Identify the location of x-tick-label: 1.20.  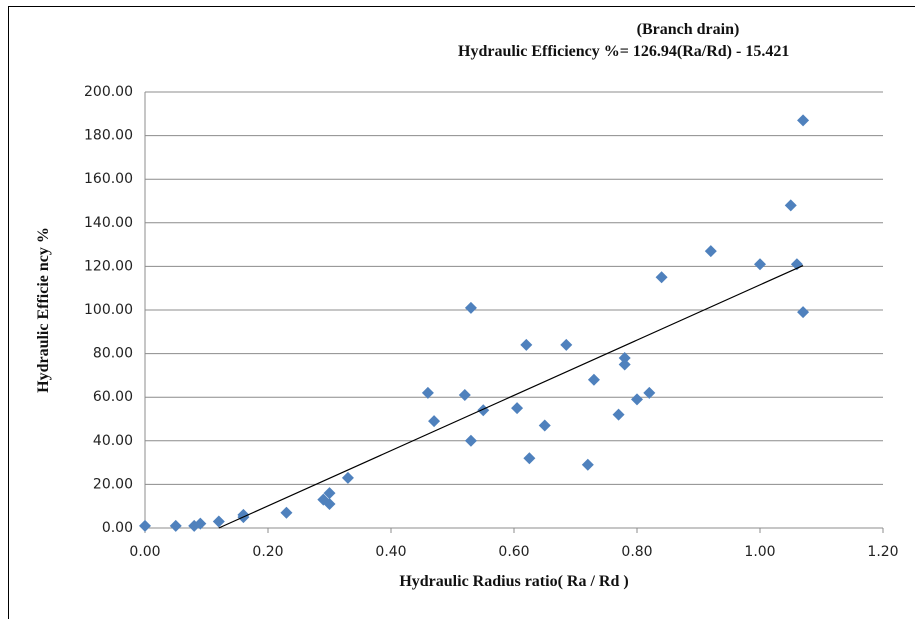
(882, 552).